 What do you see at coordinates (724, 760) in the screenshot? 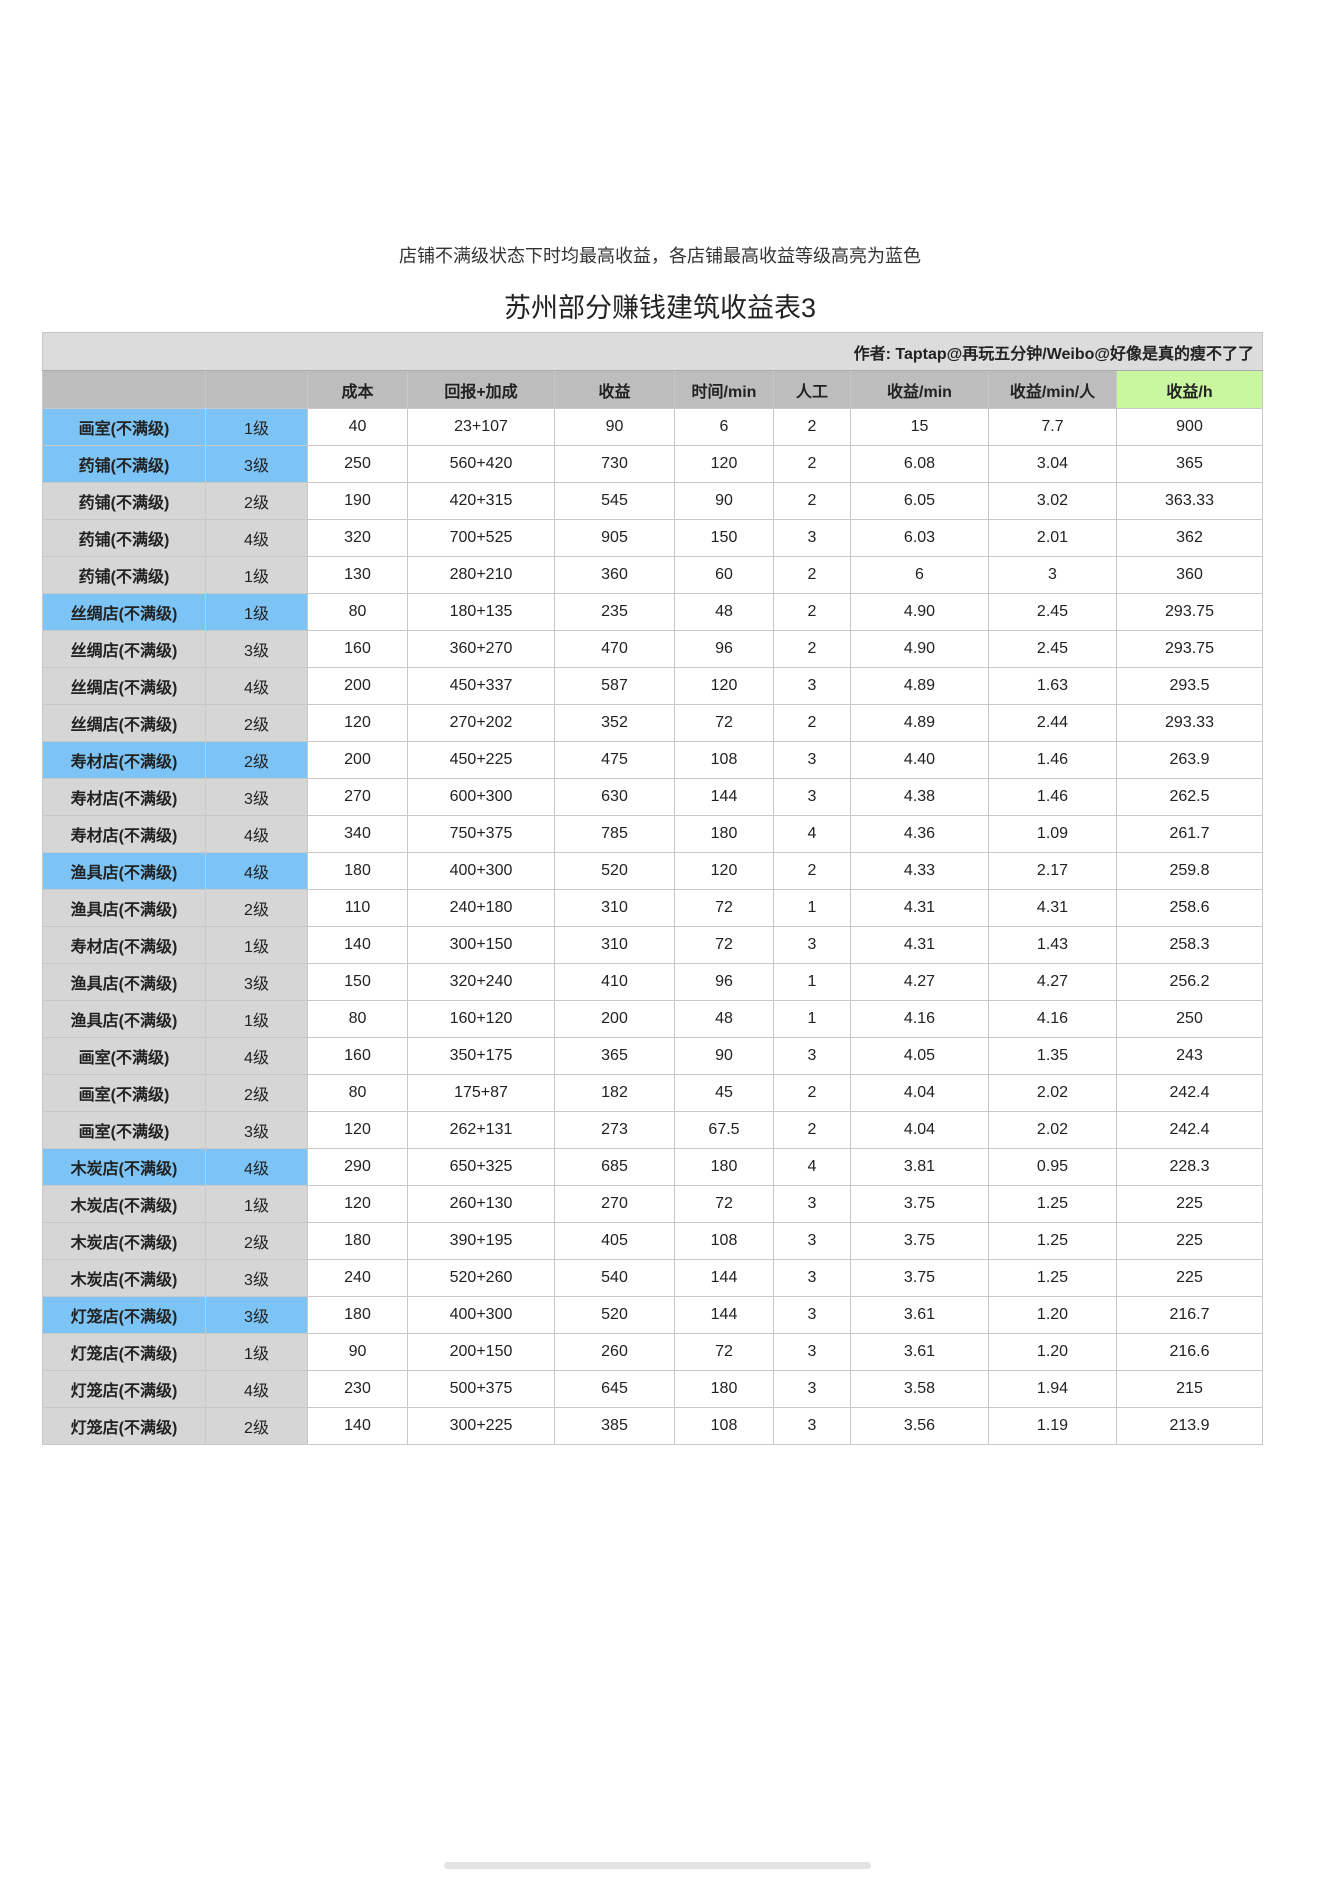
I see `cell: 108` at bounding box center [724, 760].